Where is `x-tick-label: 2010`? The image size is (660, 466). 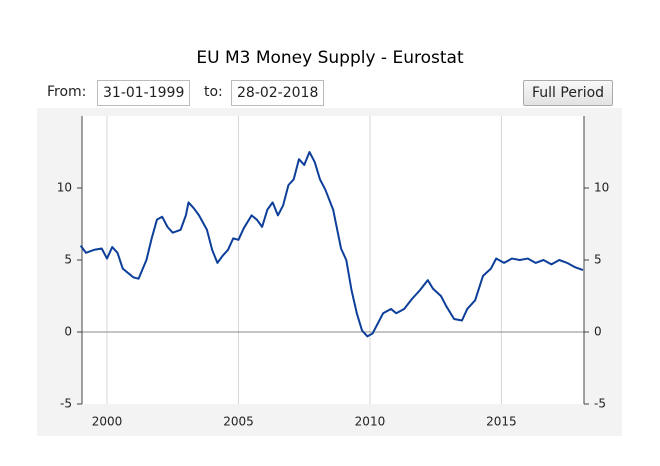 x-tick-label: 2010 is located at coordinates (370, 422).